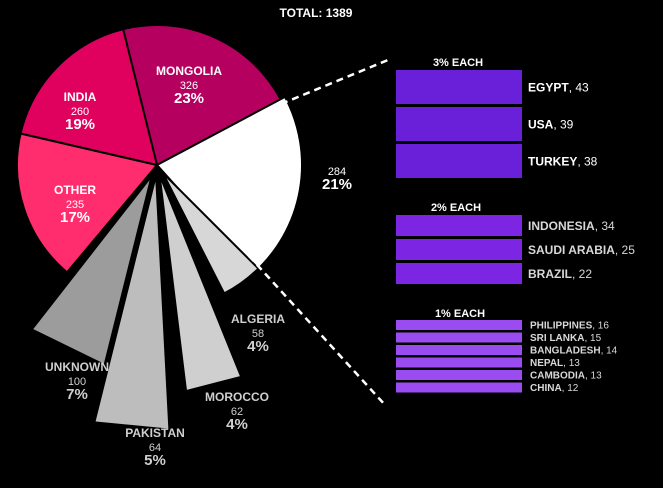  What do you see at coordinates (75, 217) in the screenshot?
I see `slice-percent-other: 17%` at bounding box center [75, 217].